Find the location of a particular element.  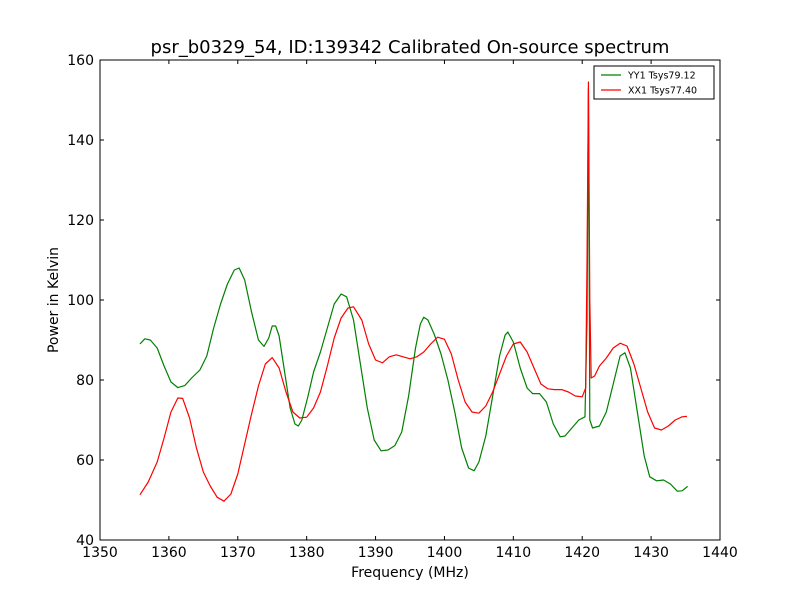

x-tick-label: 1380 is located at coordinates (307, 553).